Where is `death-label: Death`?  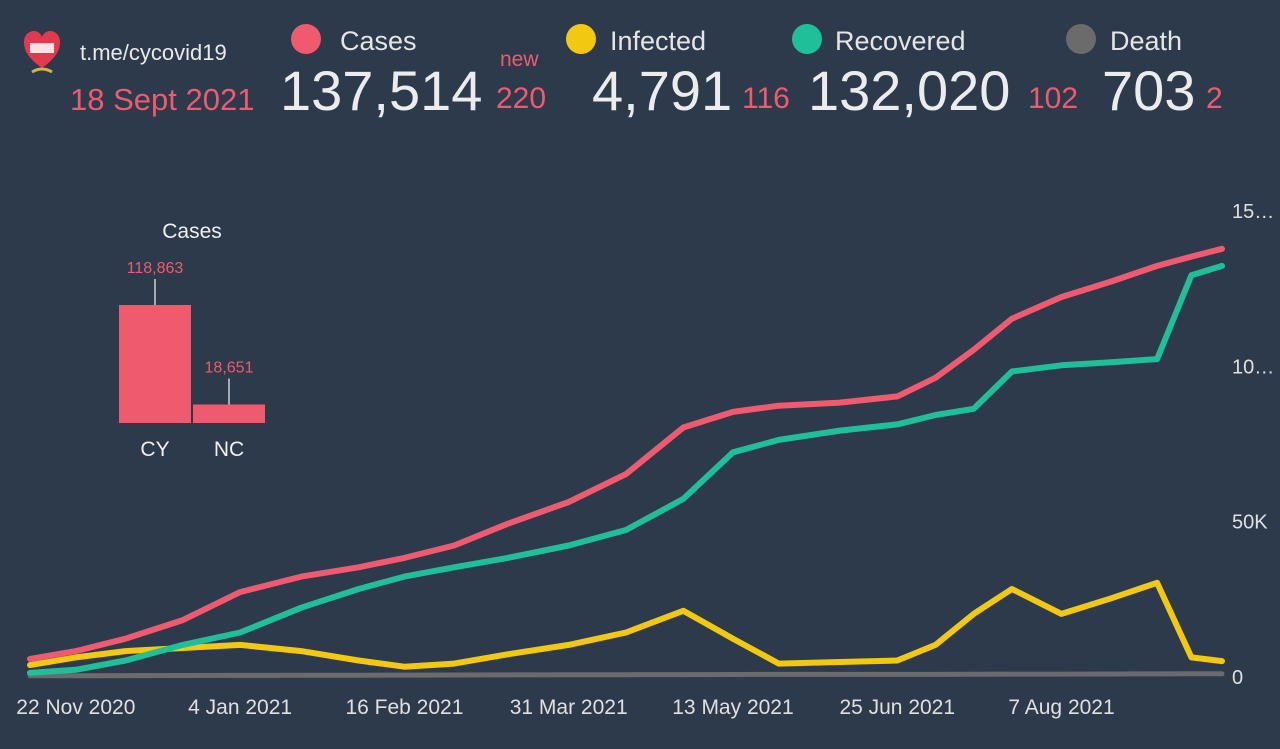
death-label: Death is located at coordinates (1146, 41).